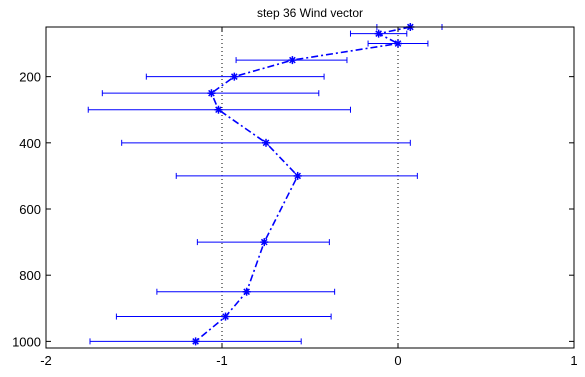  Describe the element at coordinates (30, 77) in the screenshot. I see `y-tick-label: 200` at that location.